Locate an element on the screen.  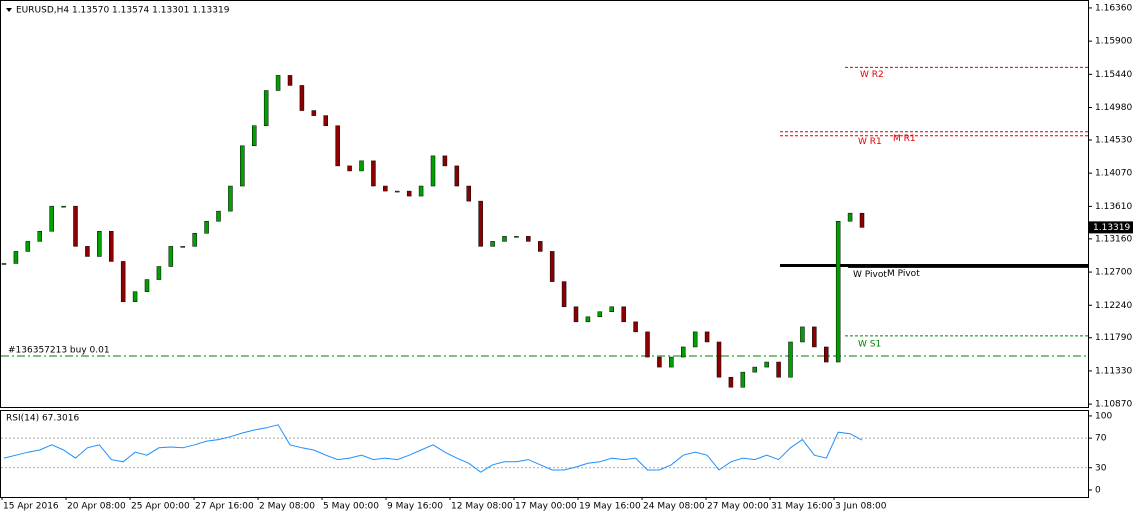
y-tick-label: 1.16360 is located at coordinates (1113, 8).